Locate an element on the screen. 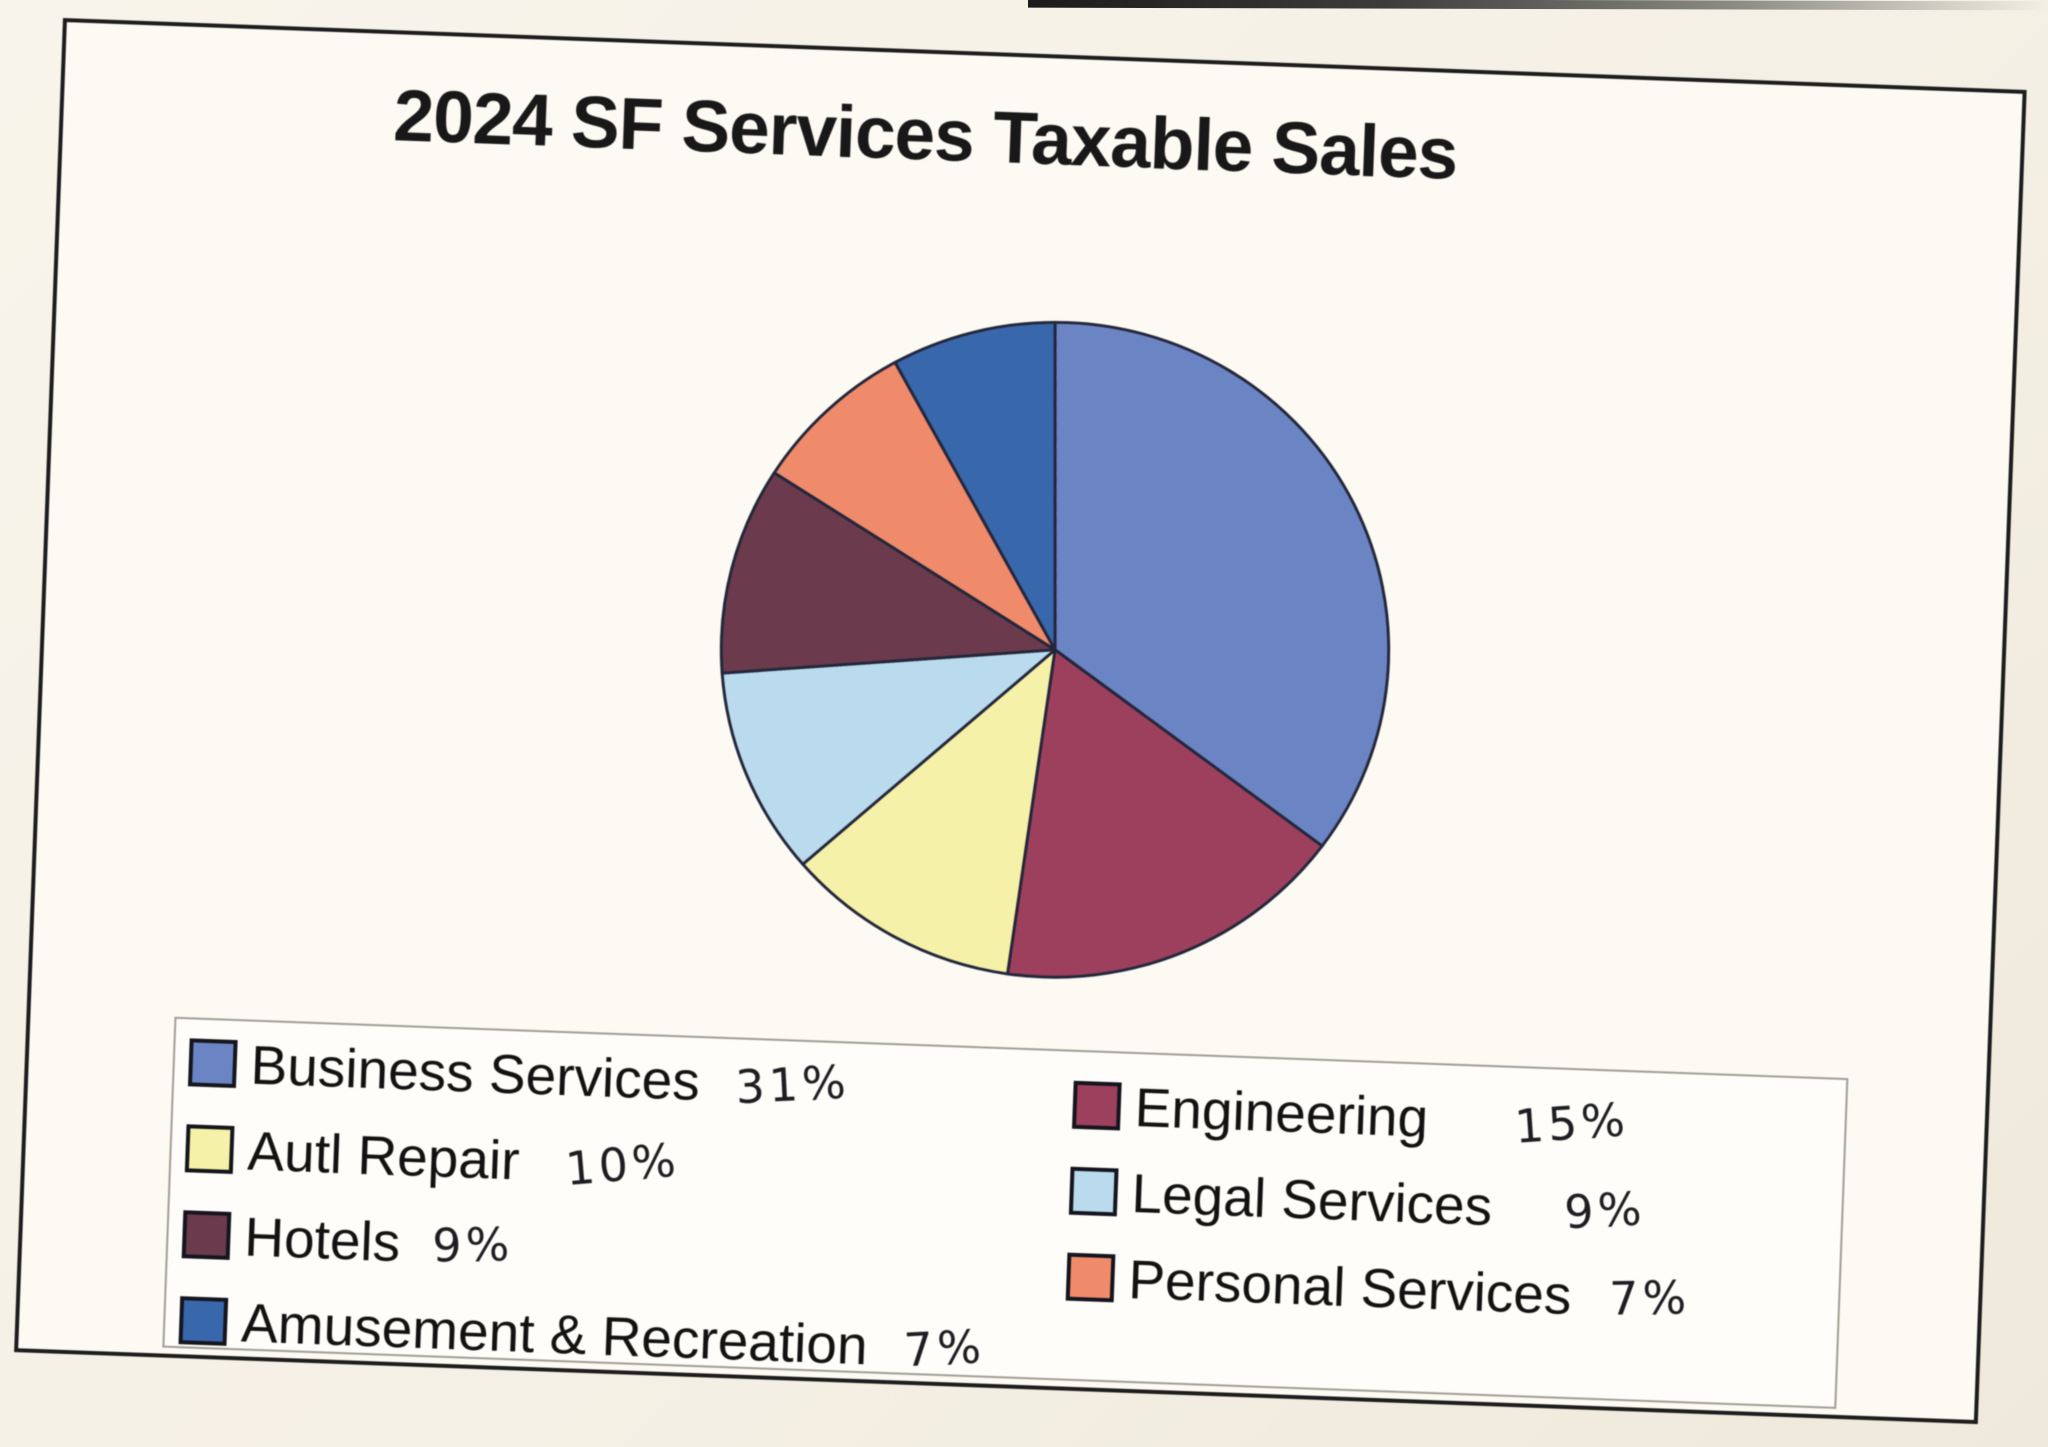  legend-percent-handwritten-legal-services: 9% is located at coordinates (1604, 1210).